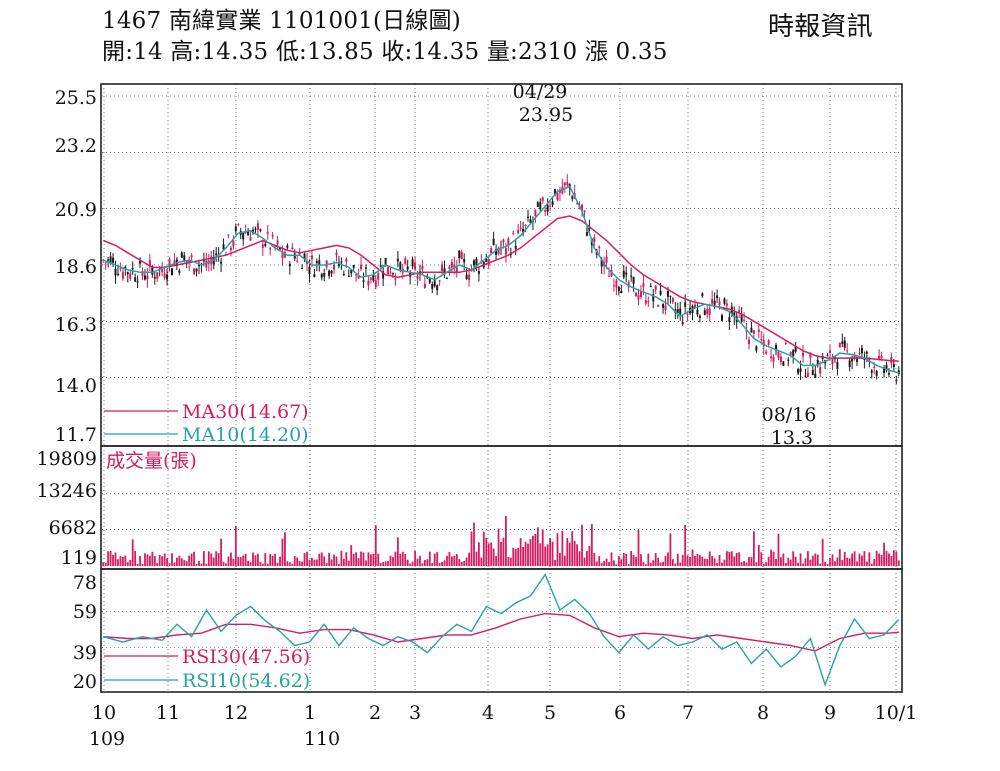 The width and height of the screenshot is (1000, 771). I want to click on rsi-tick: 59, so click(85, 612).